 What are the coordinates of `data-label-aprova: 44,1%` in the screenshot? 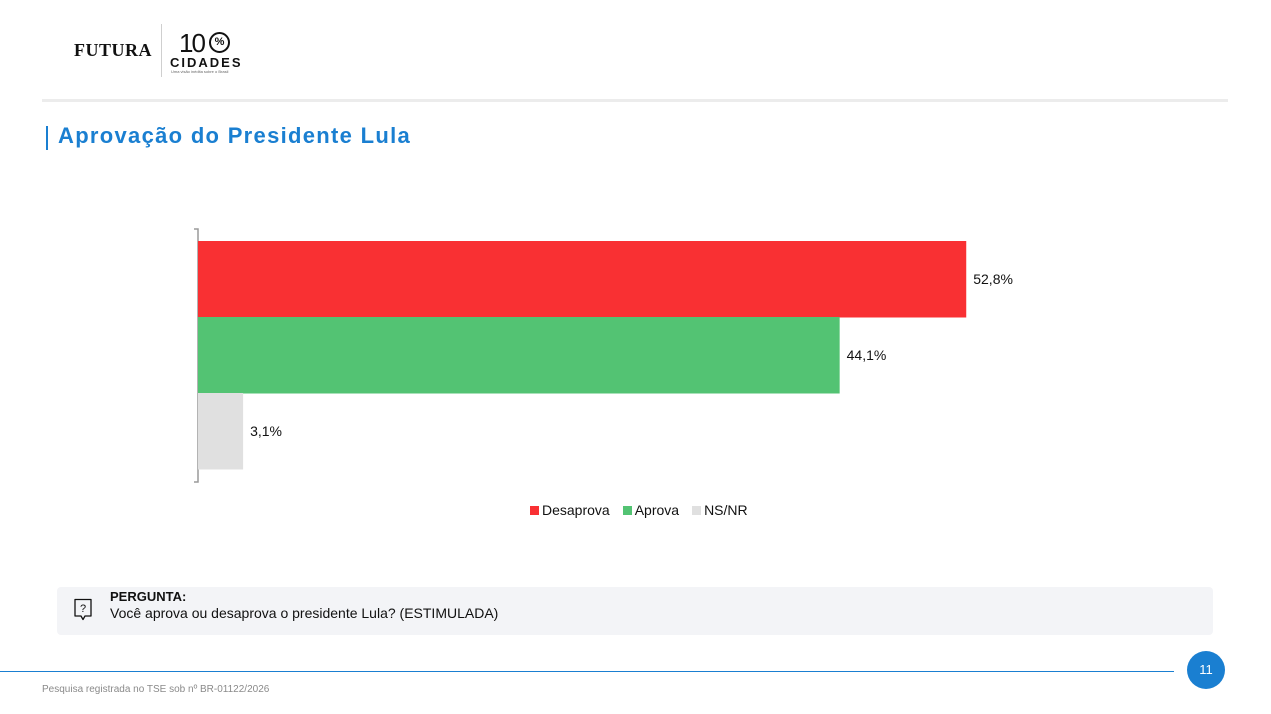 It's located at (867, 355).